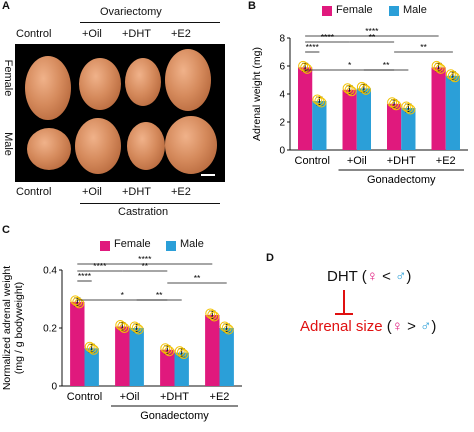 The image size is (474, 432). Describe the element at coordinates (137, 34) in the screenshot. I see `top-col-dht: +DHT` at that location.